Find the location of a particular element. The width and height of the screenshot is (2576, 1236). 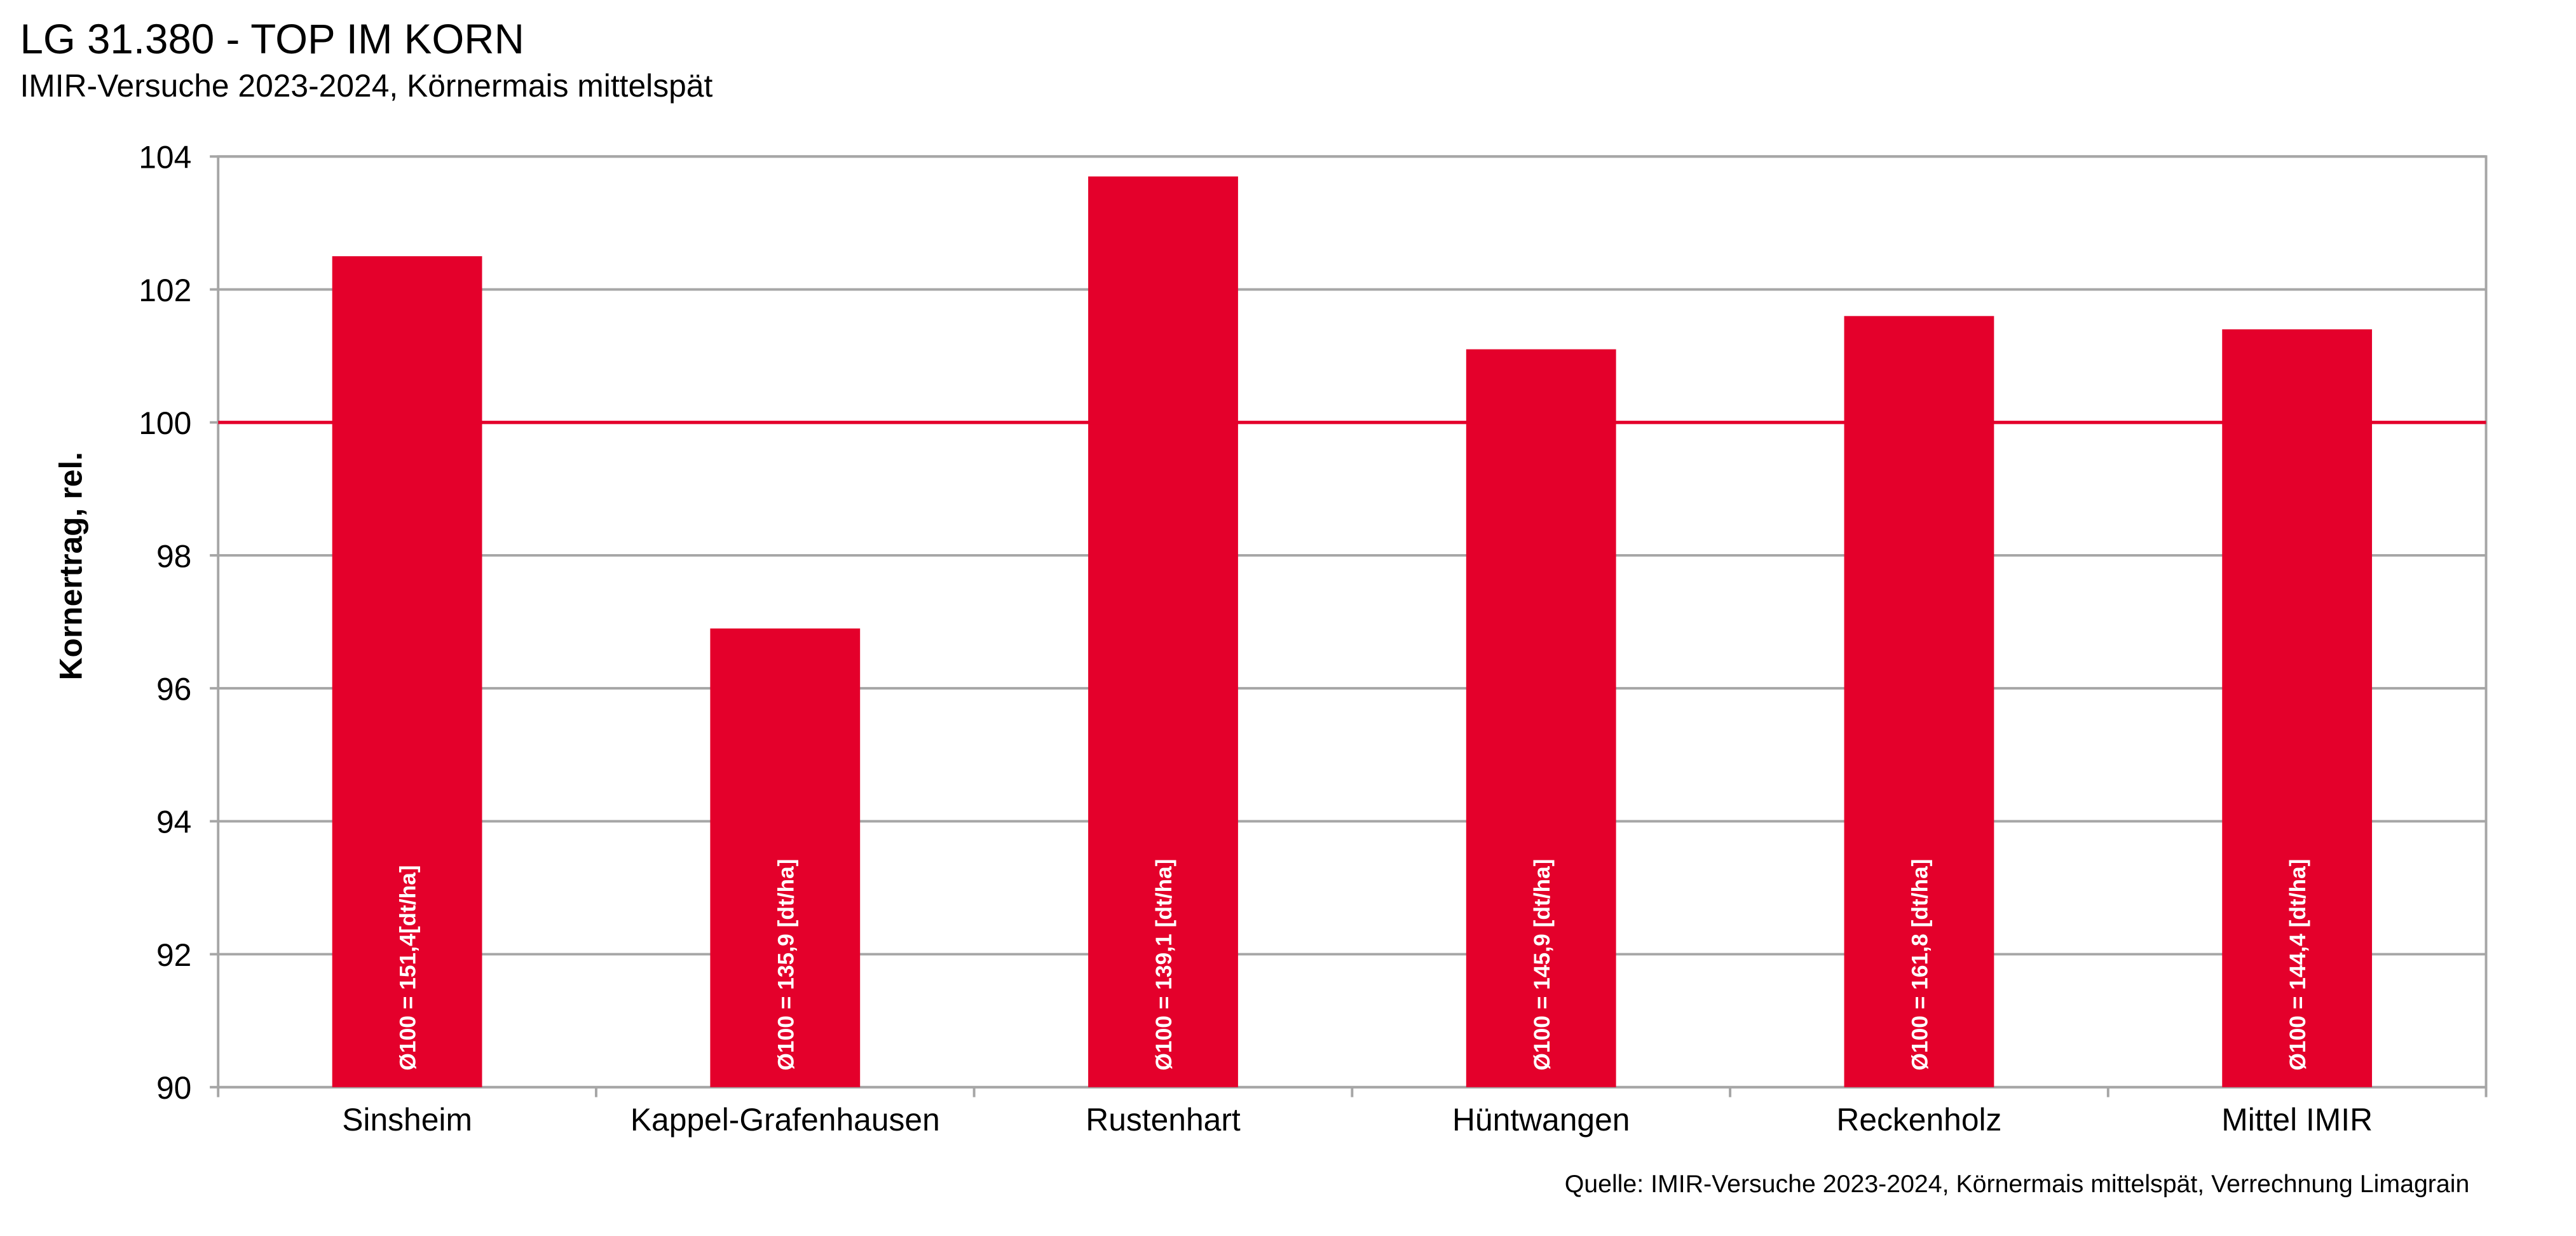

bar-label: Ø100 = 135,9 [dt/ha] is located at coordinates (785, 964).